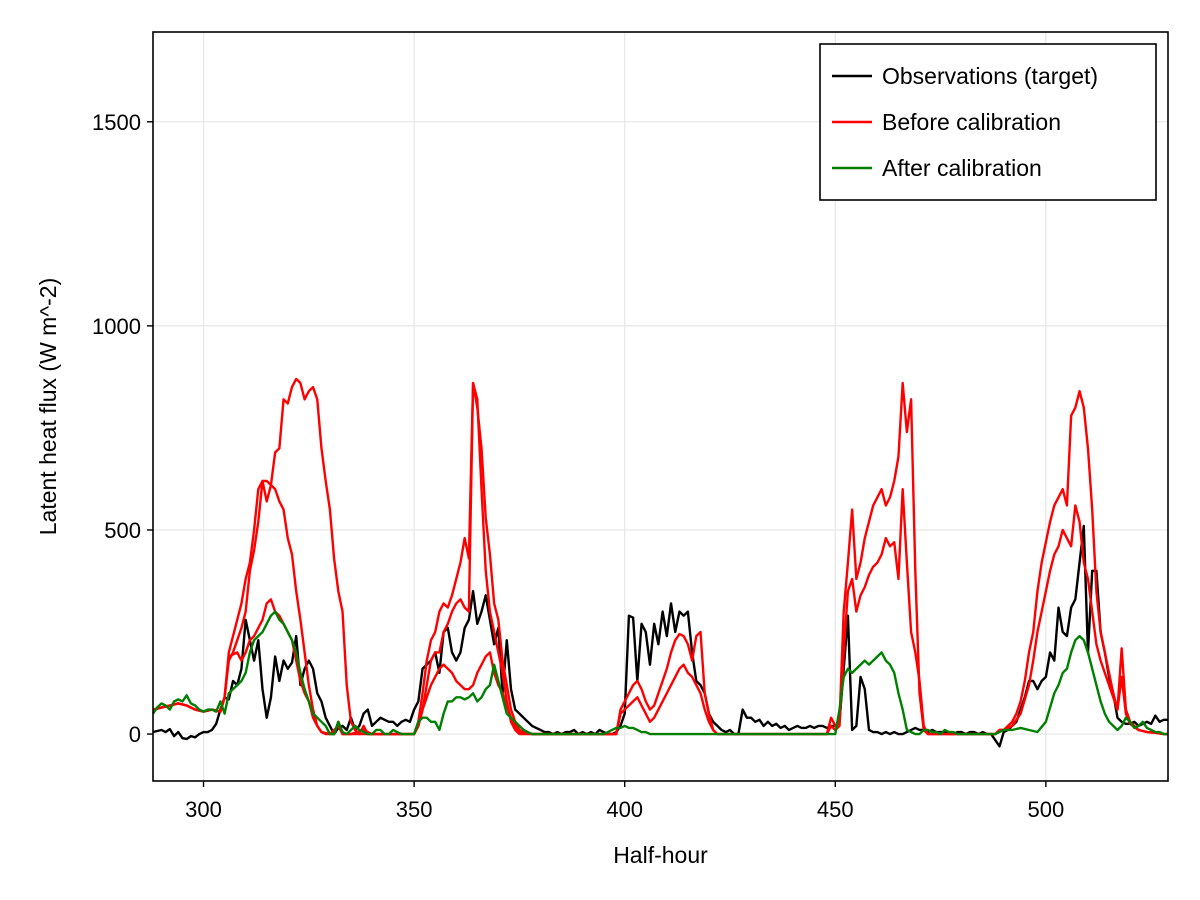 The height and width of the screenshot is (900, 1200). I want to click on y-tick-label: 0, so click(135, 734).